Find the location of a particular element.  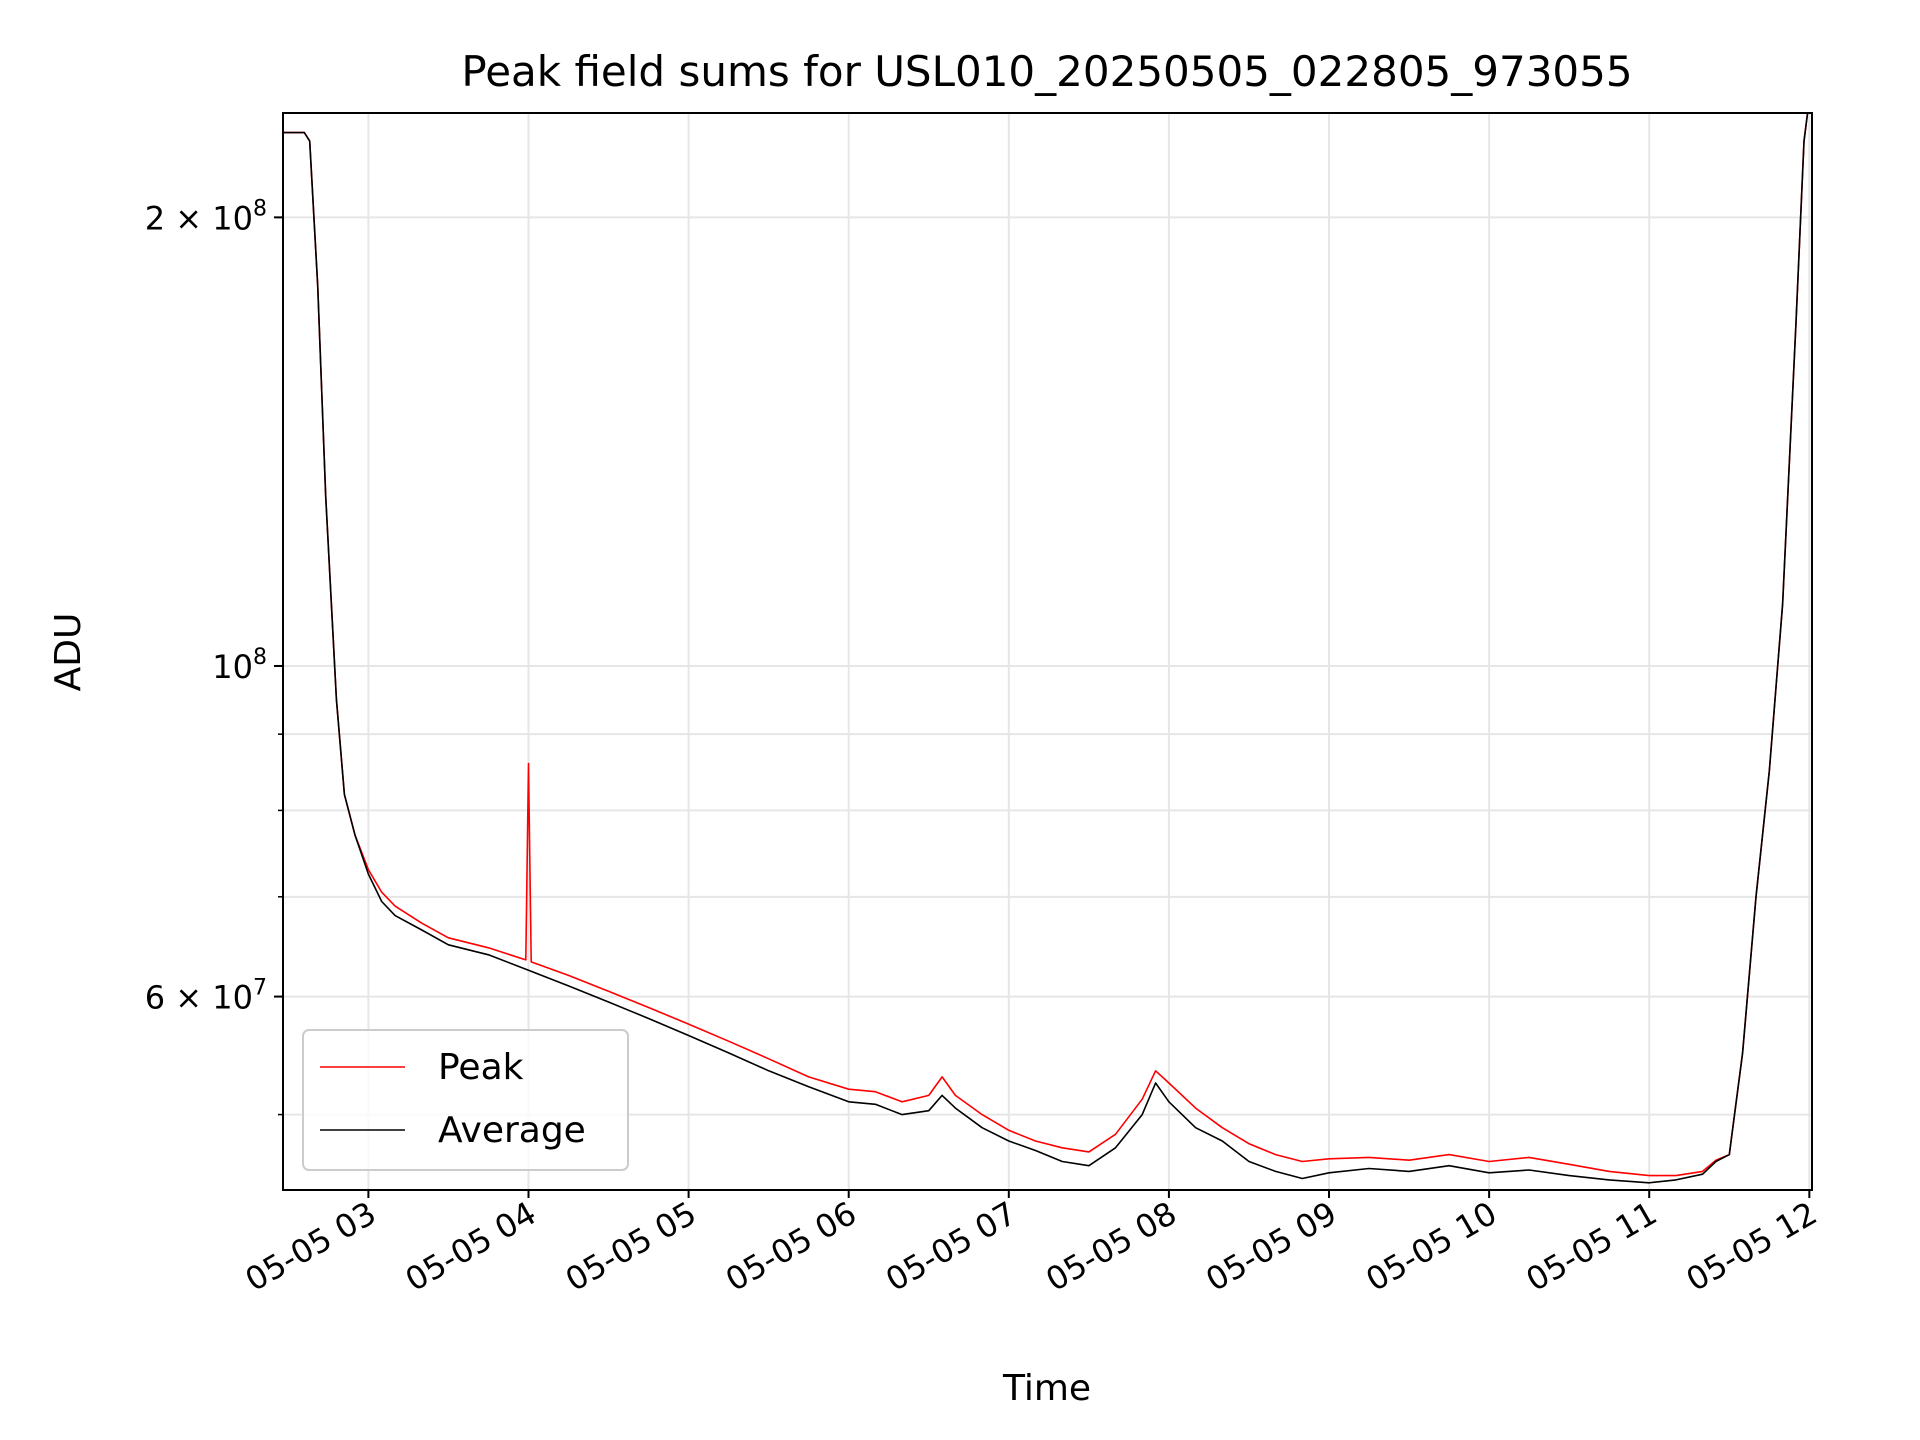

legend: Peak Average is located at coordinates (465, 1100).